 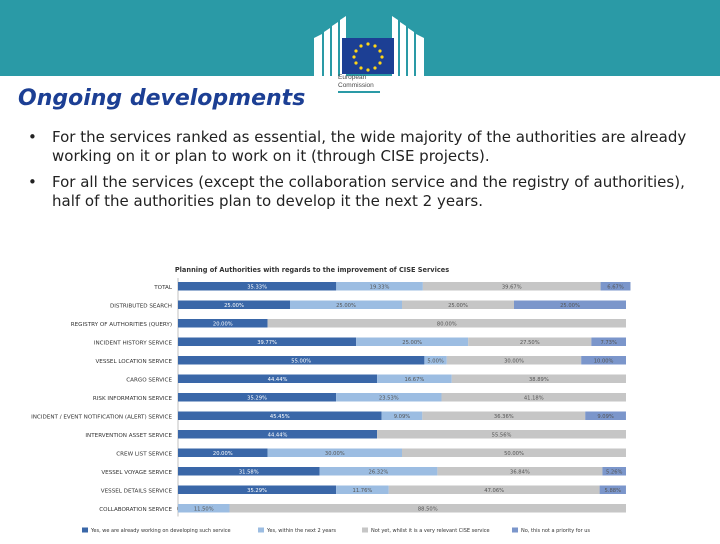 What do you see at coordinates (163, 288) in the screenshot?
I see `category-label: TOTAL` at bounding box center [163, 288].